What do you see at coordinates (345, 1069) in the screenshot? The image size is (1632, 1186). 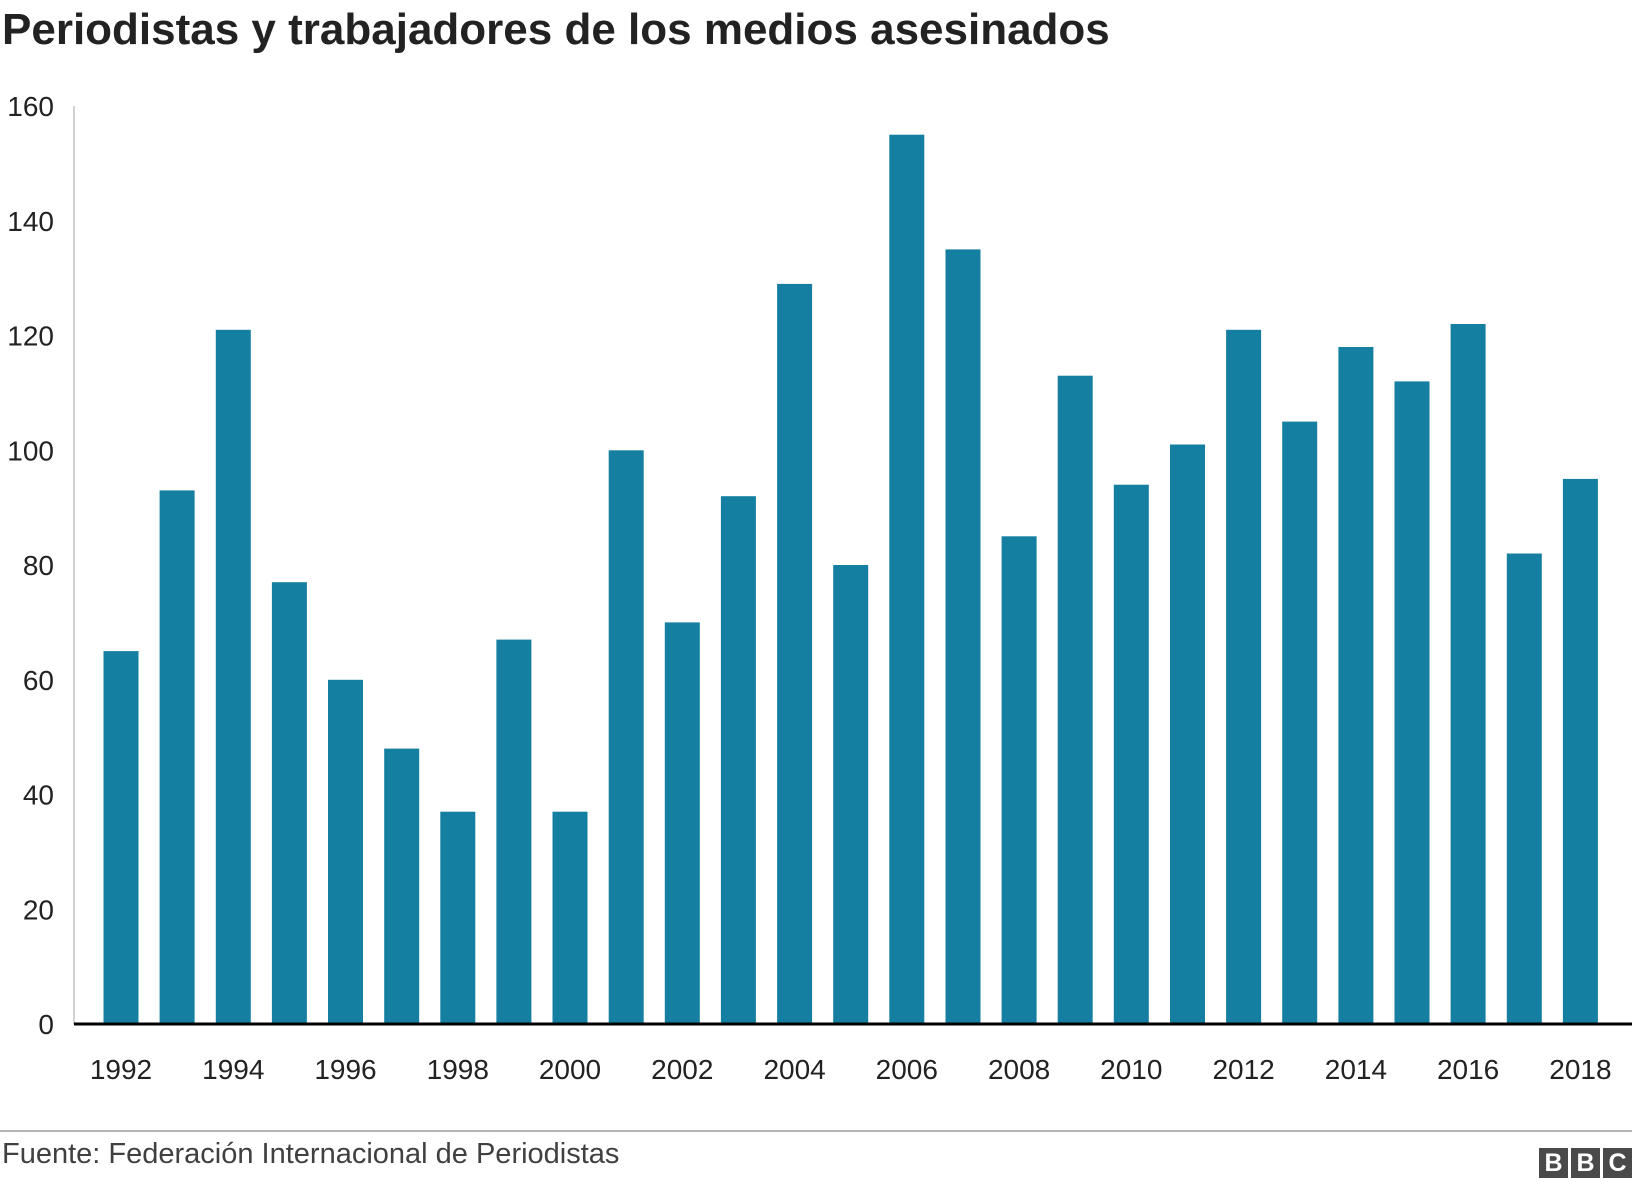 I see `x-tick-label: 1996` at bounding box center [345, 1069].